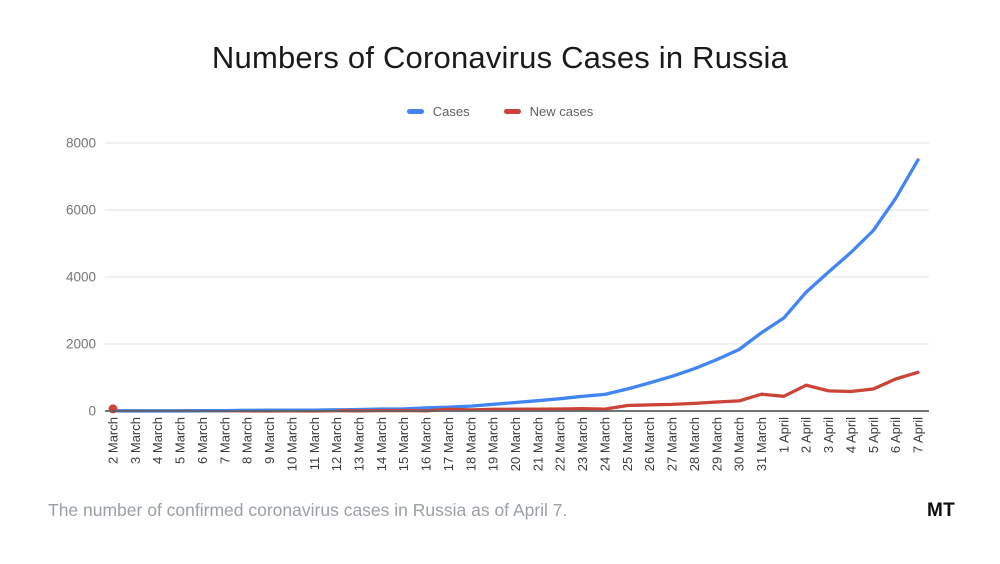 The image size is (1000, 564). I want to click on x-tick-label: 21 March, so click(537, 444).